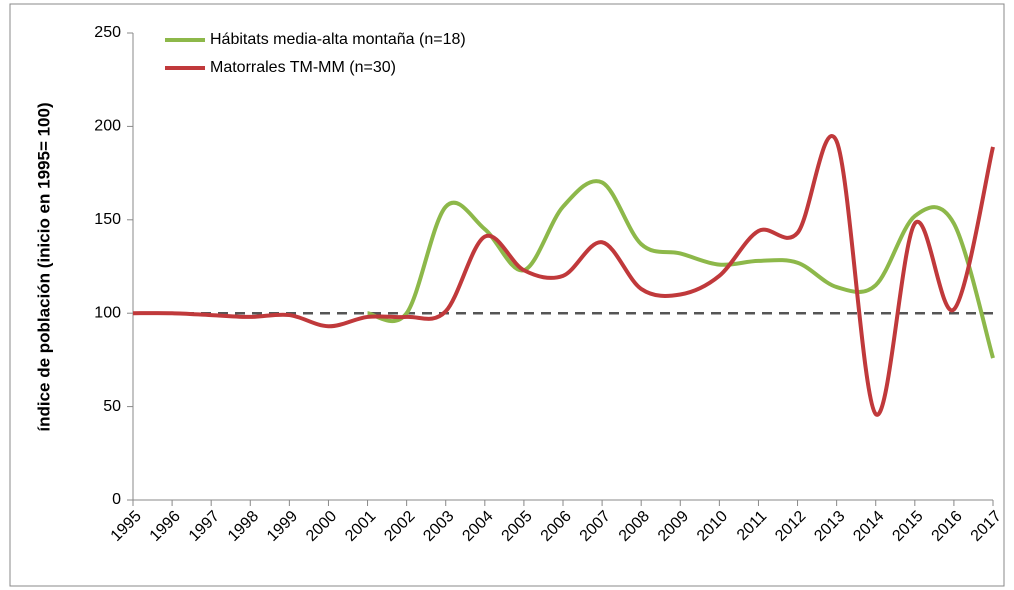 This screenshot has width=1014, height=590. I want to click on x-tick-label: 2010, so click(712, 526).